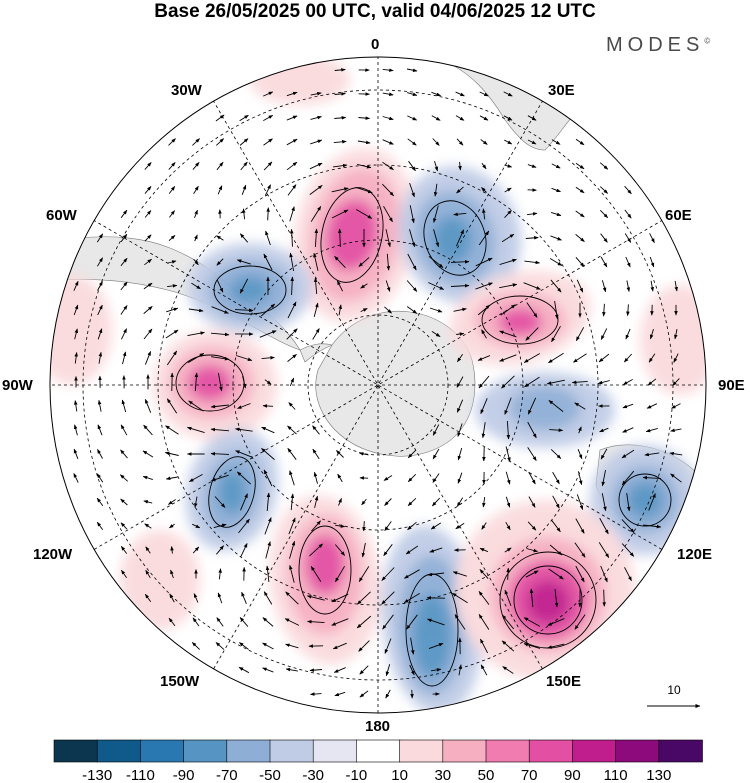  I want to click on colorbar: -130 -110 -90 -70 -50 -30 -10 10 30 50 70 90 110 130, so click(378, 761).